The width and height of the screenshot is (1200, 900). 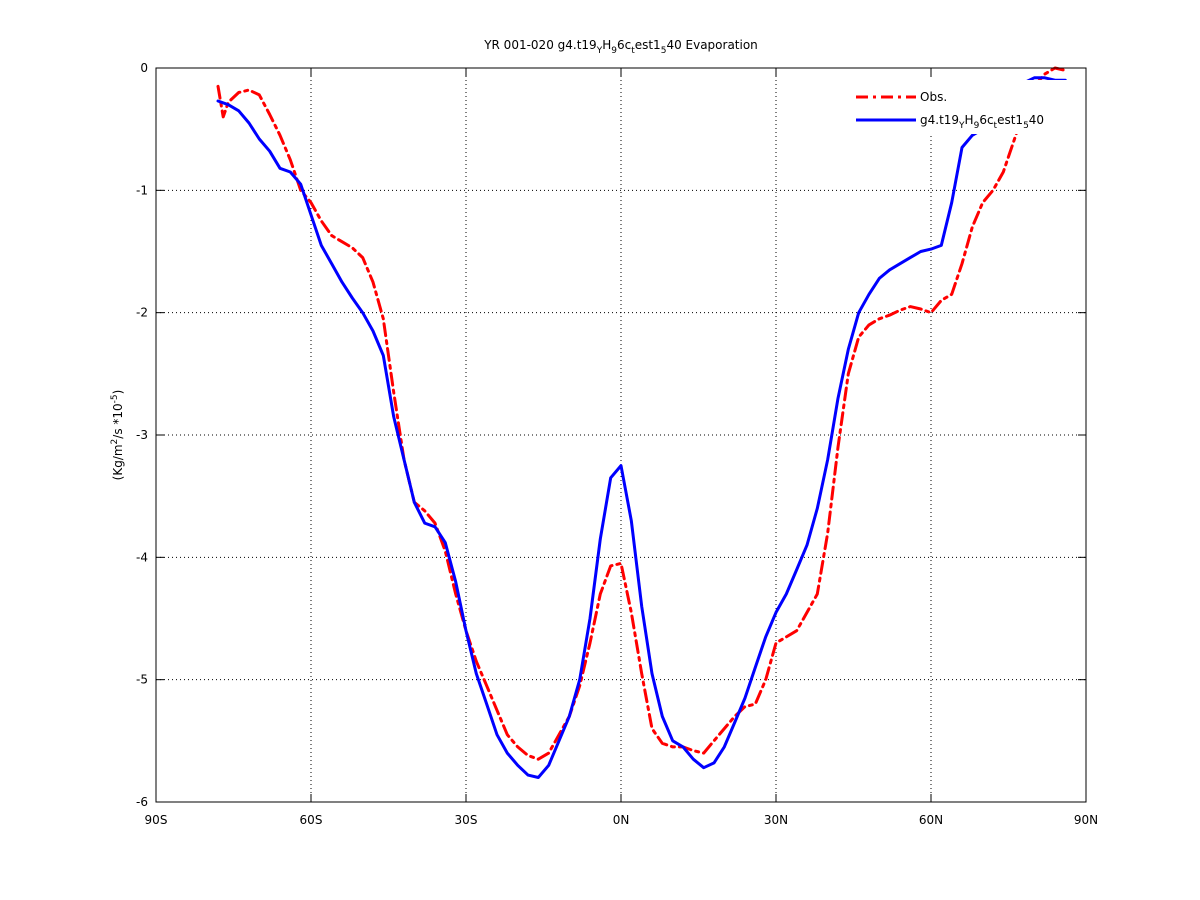 I want to click on x-tick-label: 60N, so click(x=931, y=820).